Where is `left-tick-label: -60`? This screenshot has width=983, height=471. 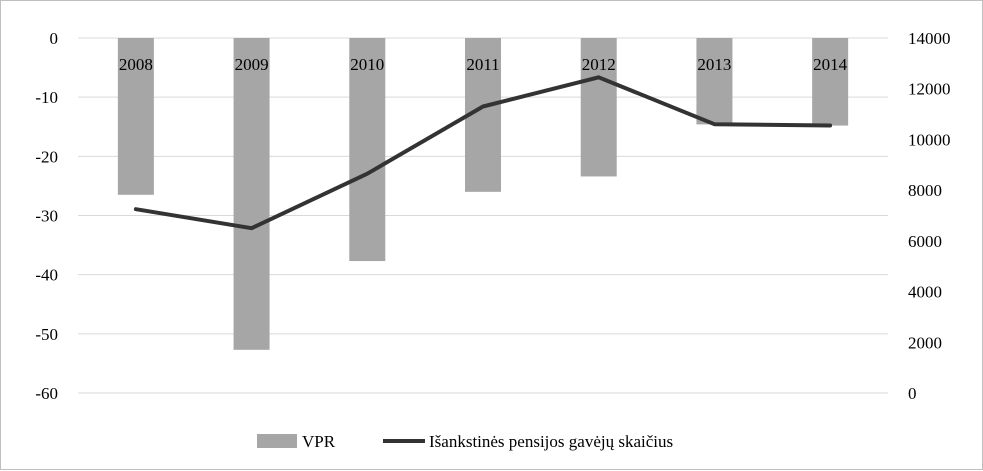
left-tick-label: -60 is located at coordinates (46, 393).